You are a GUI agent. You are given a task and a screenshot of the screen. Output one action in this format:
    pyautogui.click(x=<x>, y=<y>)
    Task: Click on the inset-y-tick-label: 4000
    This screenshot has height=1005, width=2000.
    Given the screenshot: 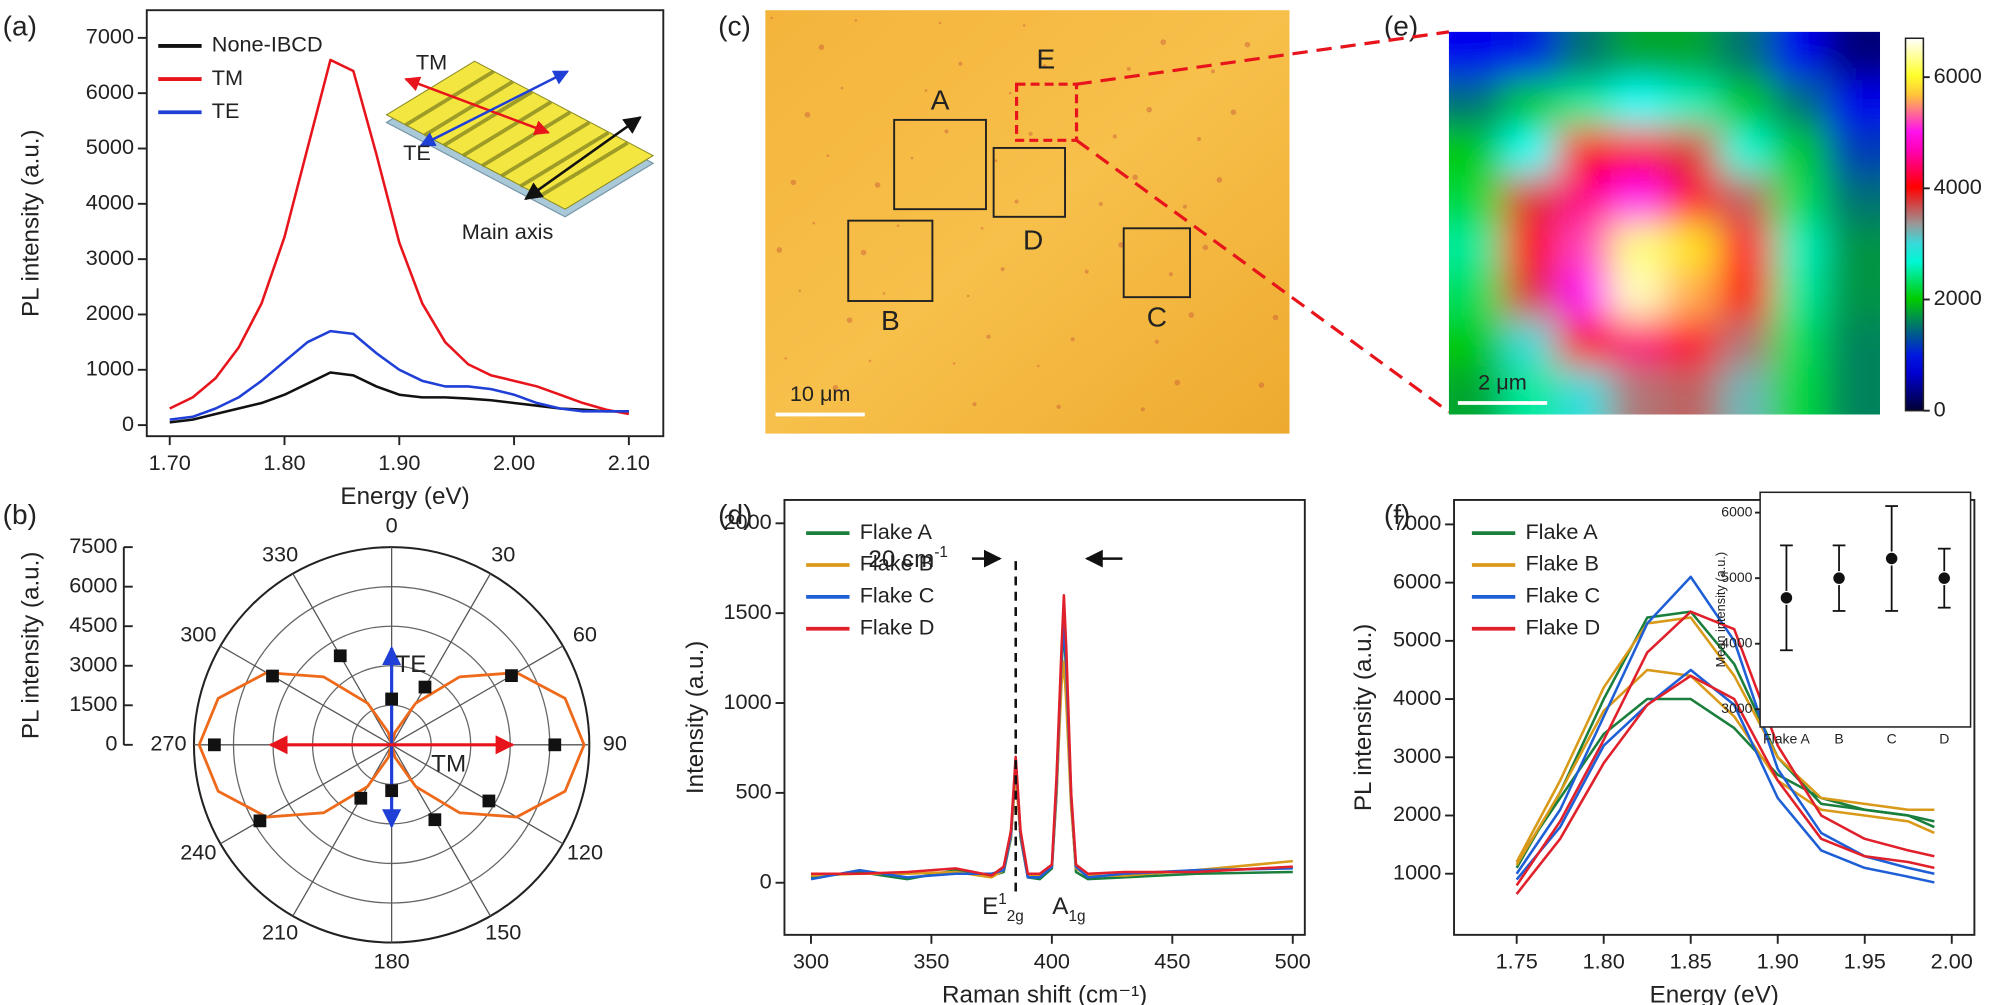 What is the action you would take?
    pyautogui.click(x=1736, y=642)
    